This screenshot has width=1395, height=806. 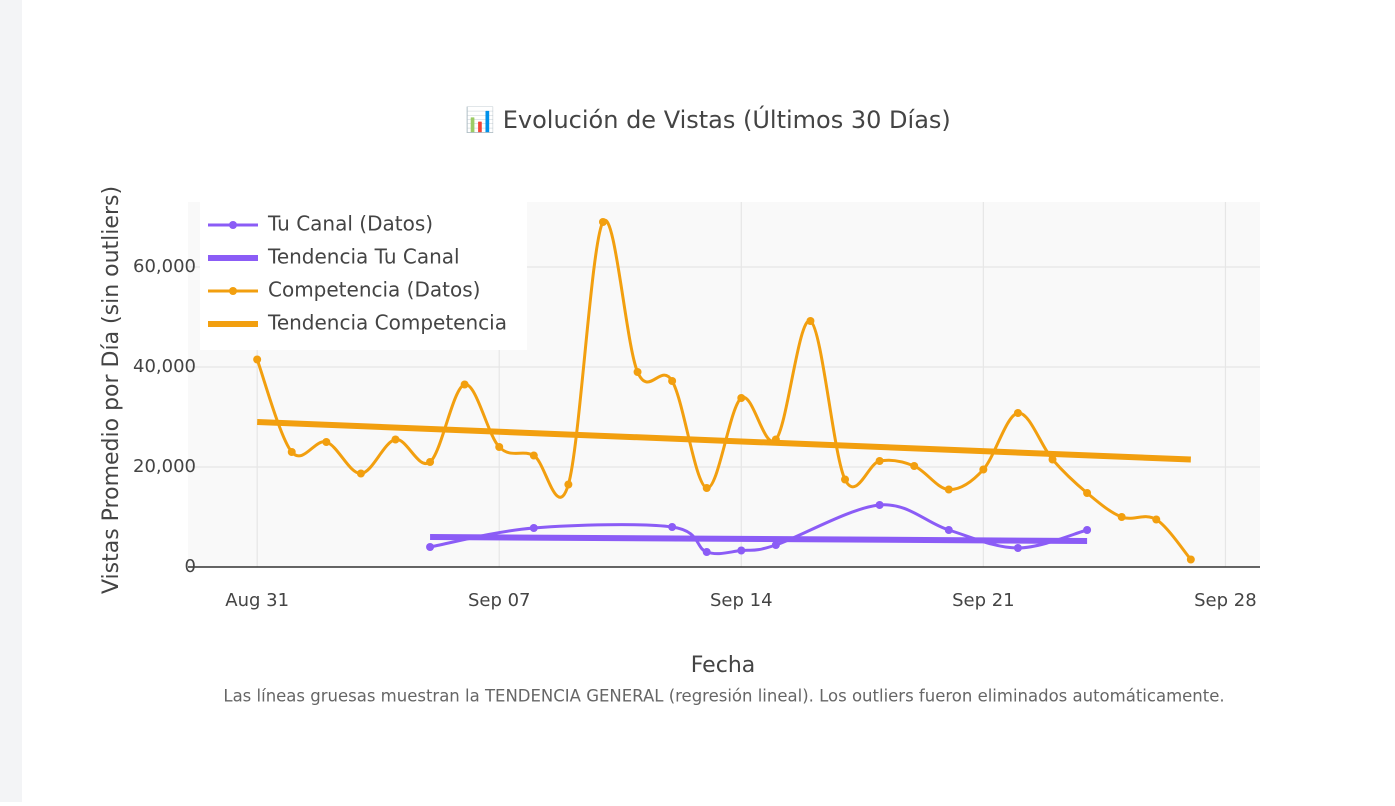 I want to click on x-tick-label: Sep 28, so click(x=1225, y=600).